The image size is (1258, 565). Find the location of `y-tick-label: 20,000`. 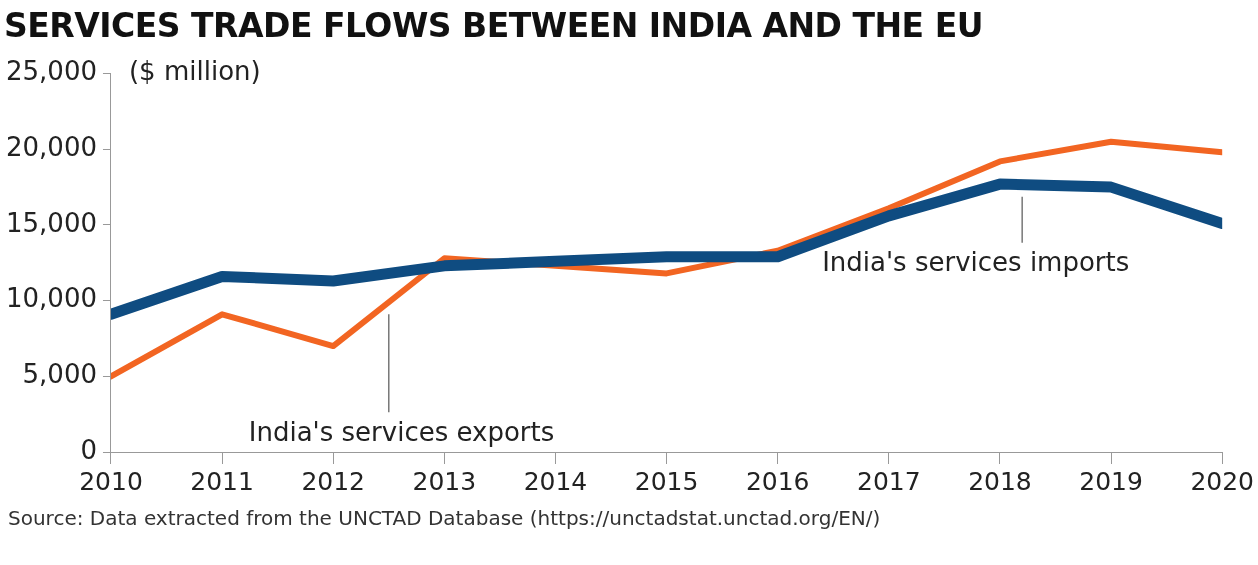

y-tick-label: 20,000 is located at coordinates (51, 147).